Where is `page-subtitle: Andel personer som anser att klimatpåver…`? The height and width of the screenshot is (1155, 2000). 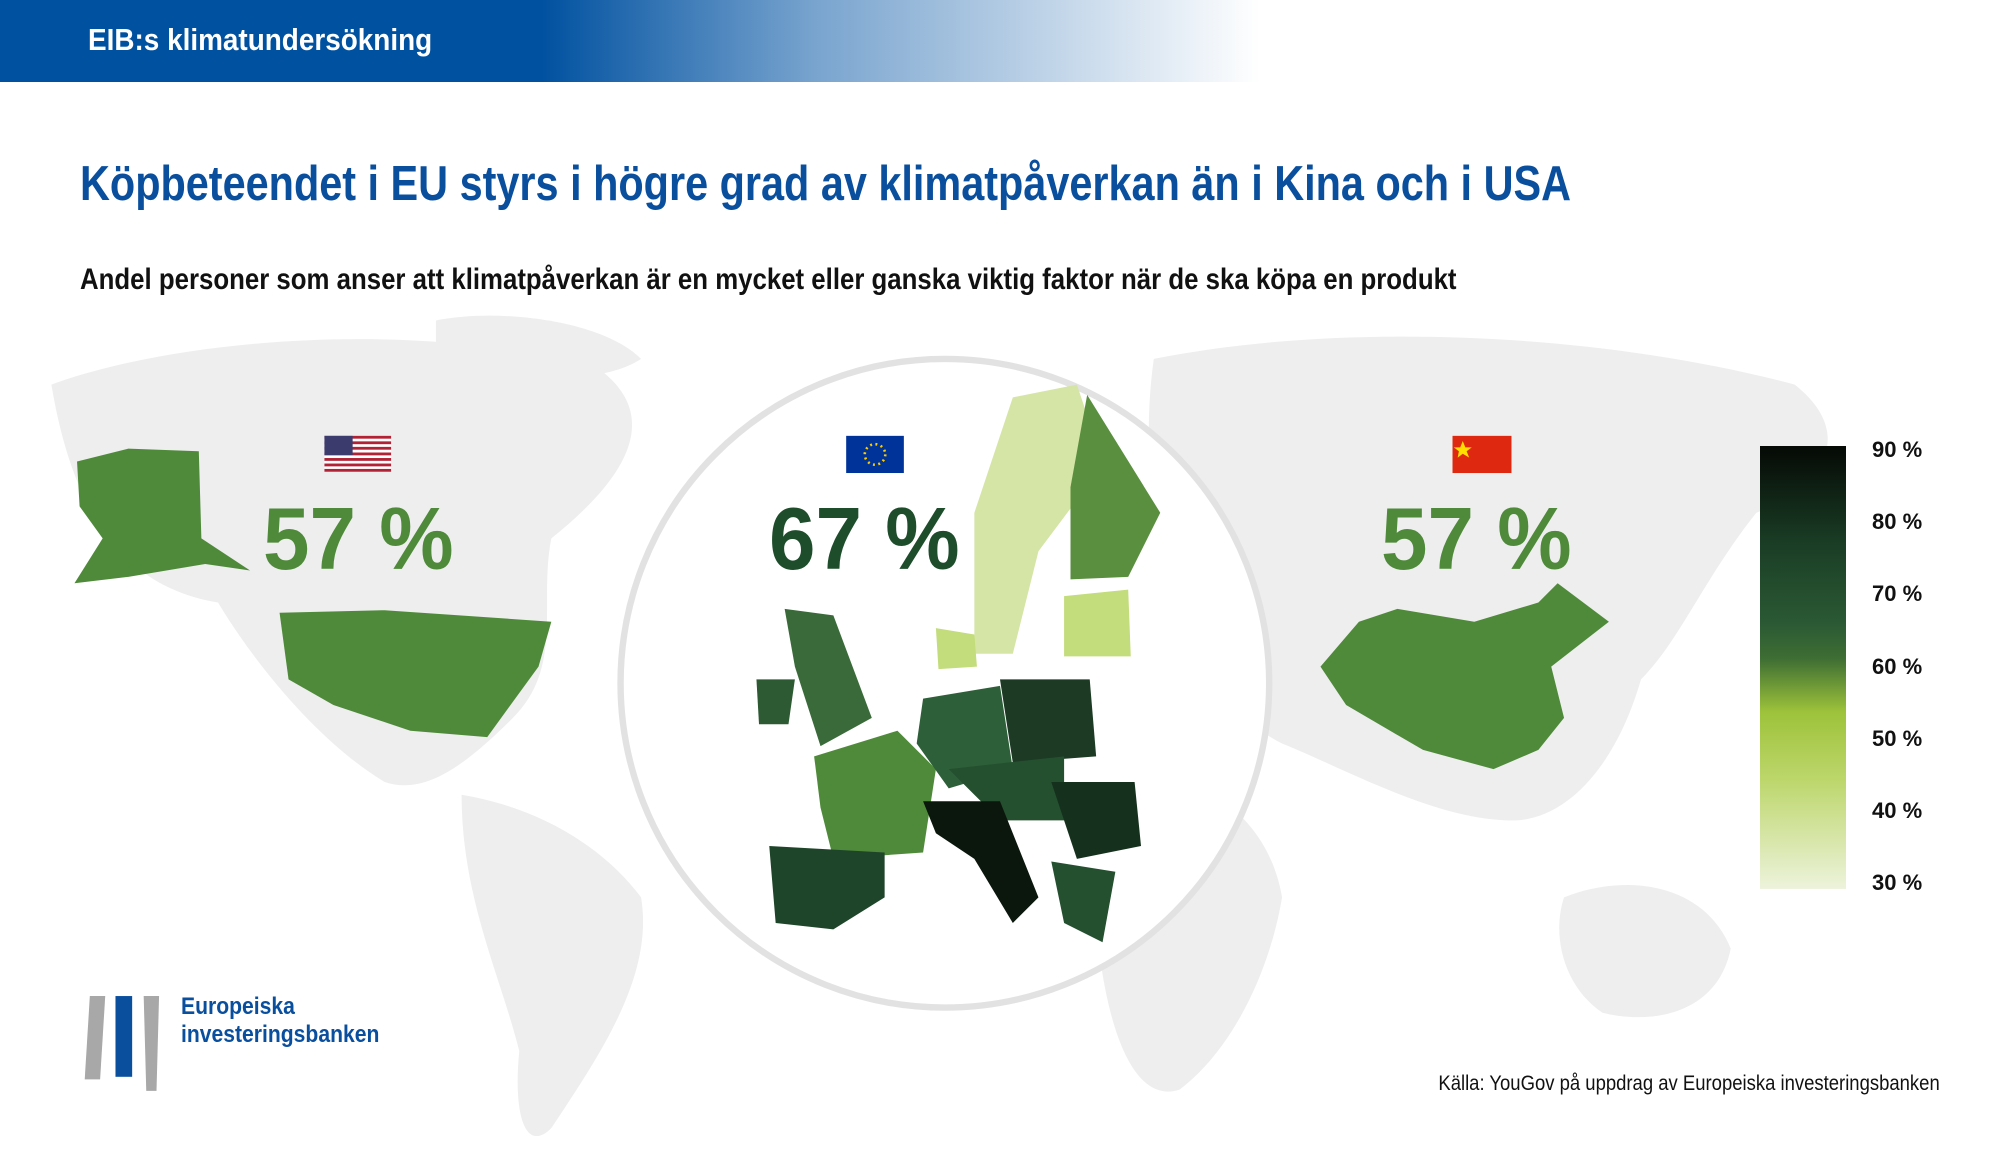
page-subtitle: Andel personer som anser att klimatpåver… is located at coordinates (768, 279).